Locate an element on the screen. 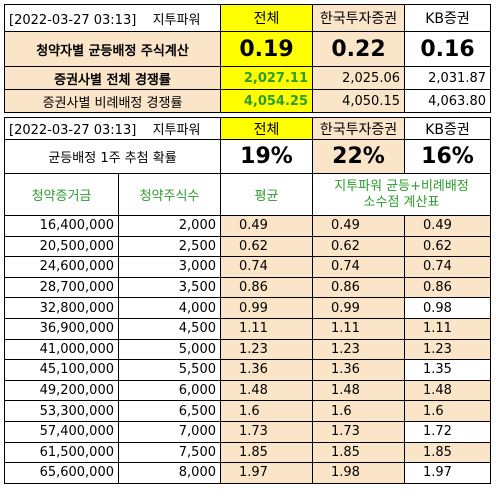 This screenshot has width=496, height=501. shares-cell: 6,500 is located at coordinates (169, 411).